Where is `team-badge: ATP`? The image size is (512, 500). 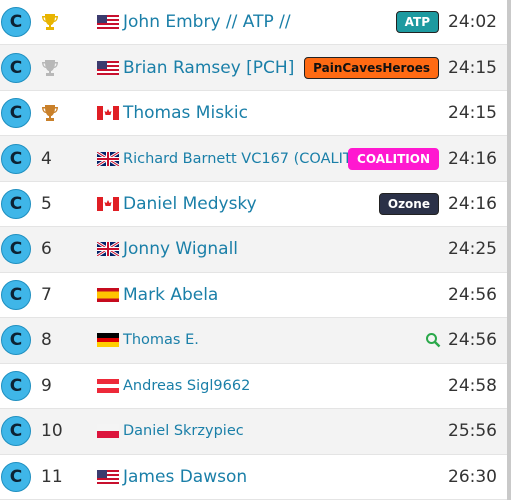 team-badge: ATP is located at coordinates (417, 22).